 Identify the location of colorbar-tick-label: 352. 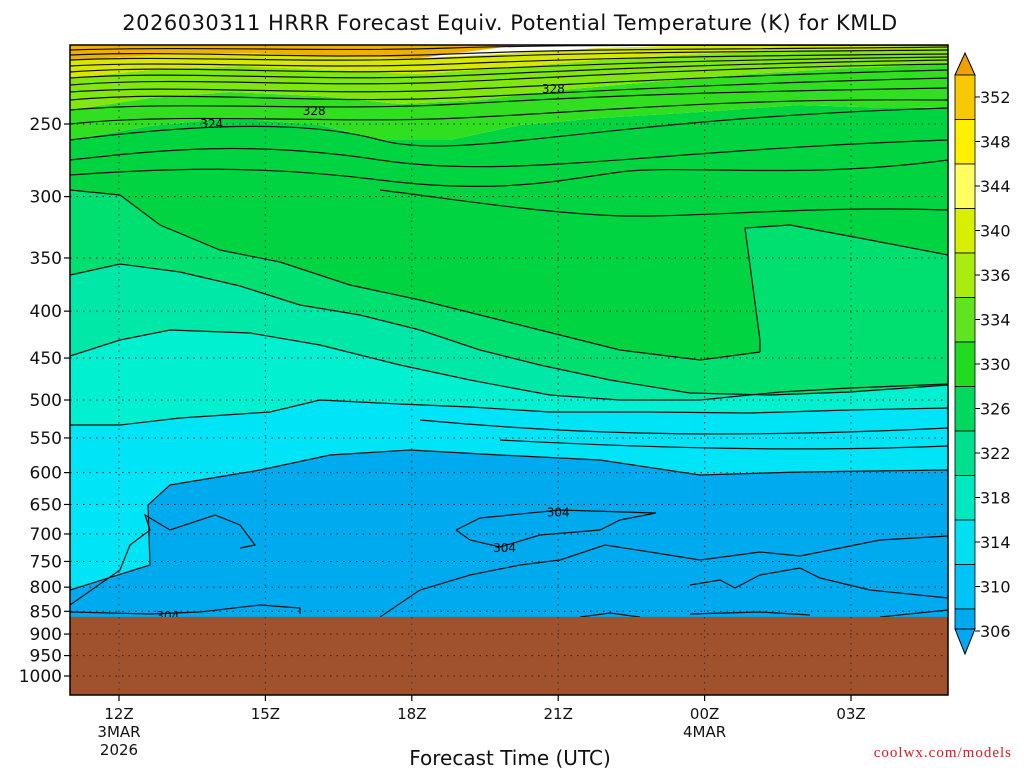
(995, 97).